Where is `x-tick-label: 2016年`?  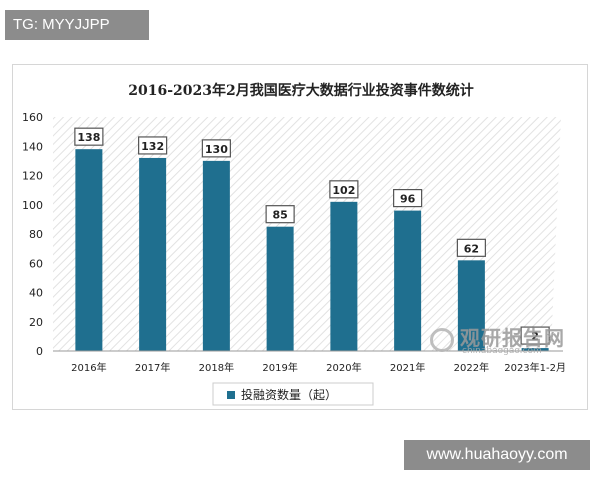 x-tick-label: 2016年 is located at coordinates (88, 367).